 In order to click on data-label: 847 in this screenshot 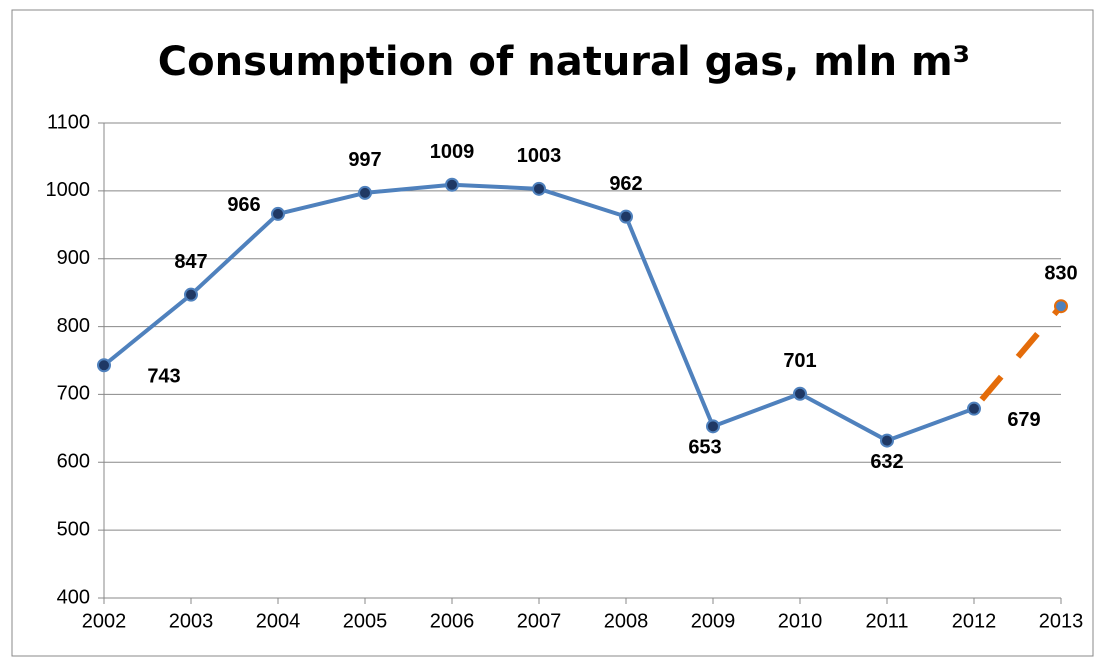, I will do `click(190, 262)`.